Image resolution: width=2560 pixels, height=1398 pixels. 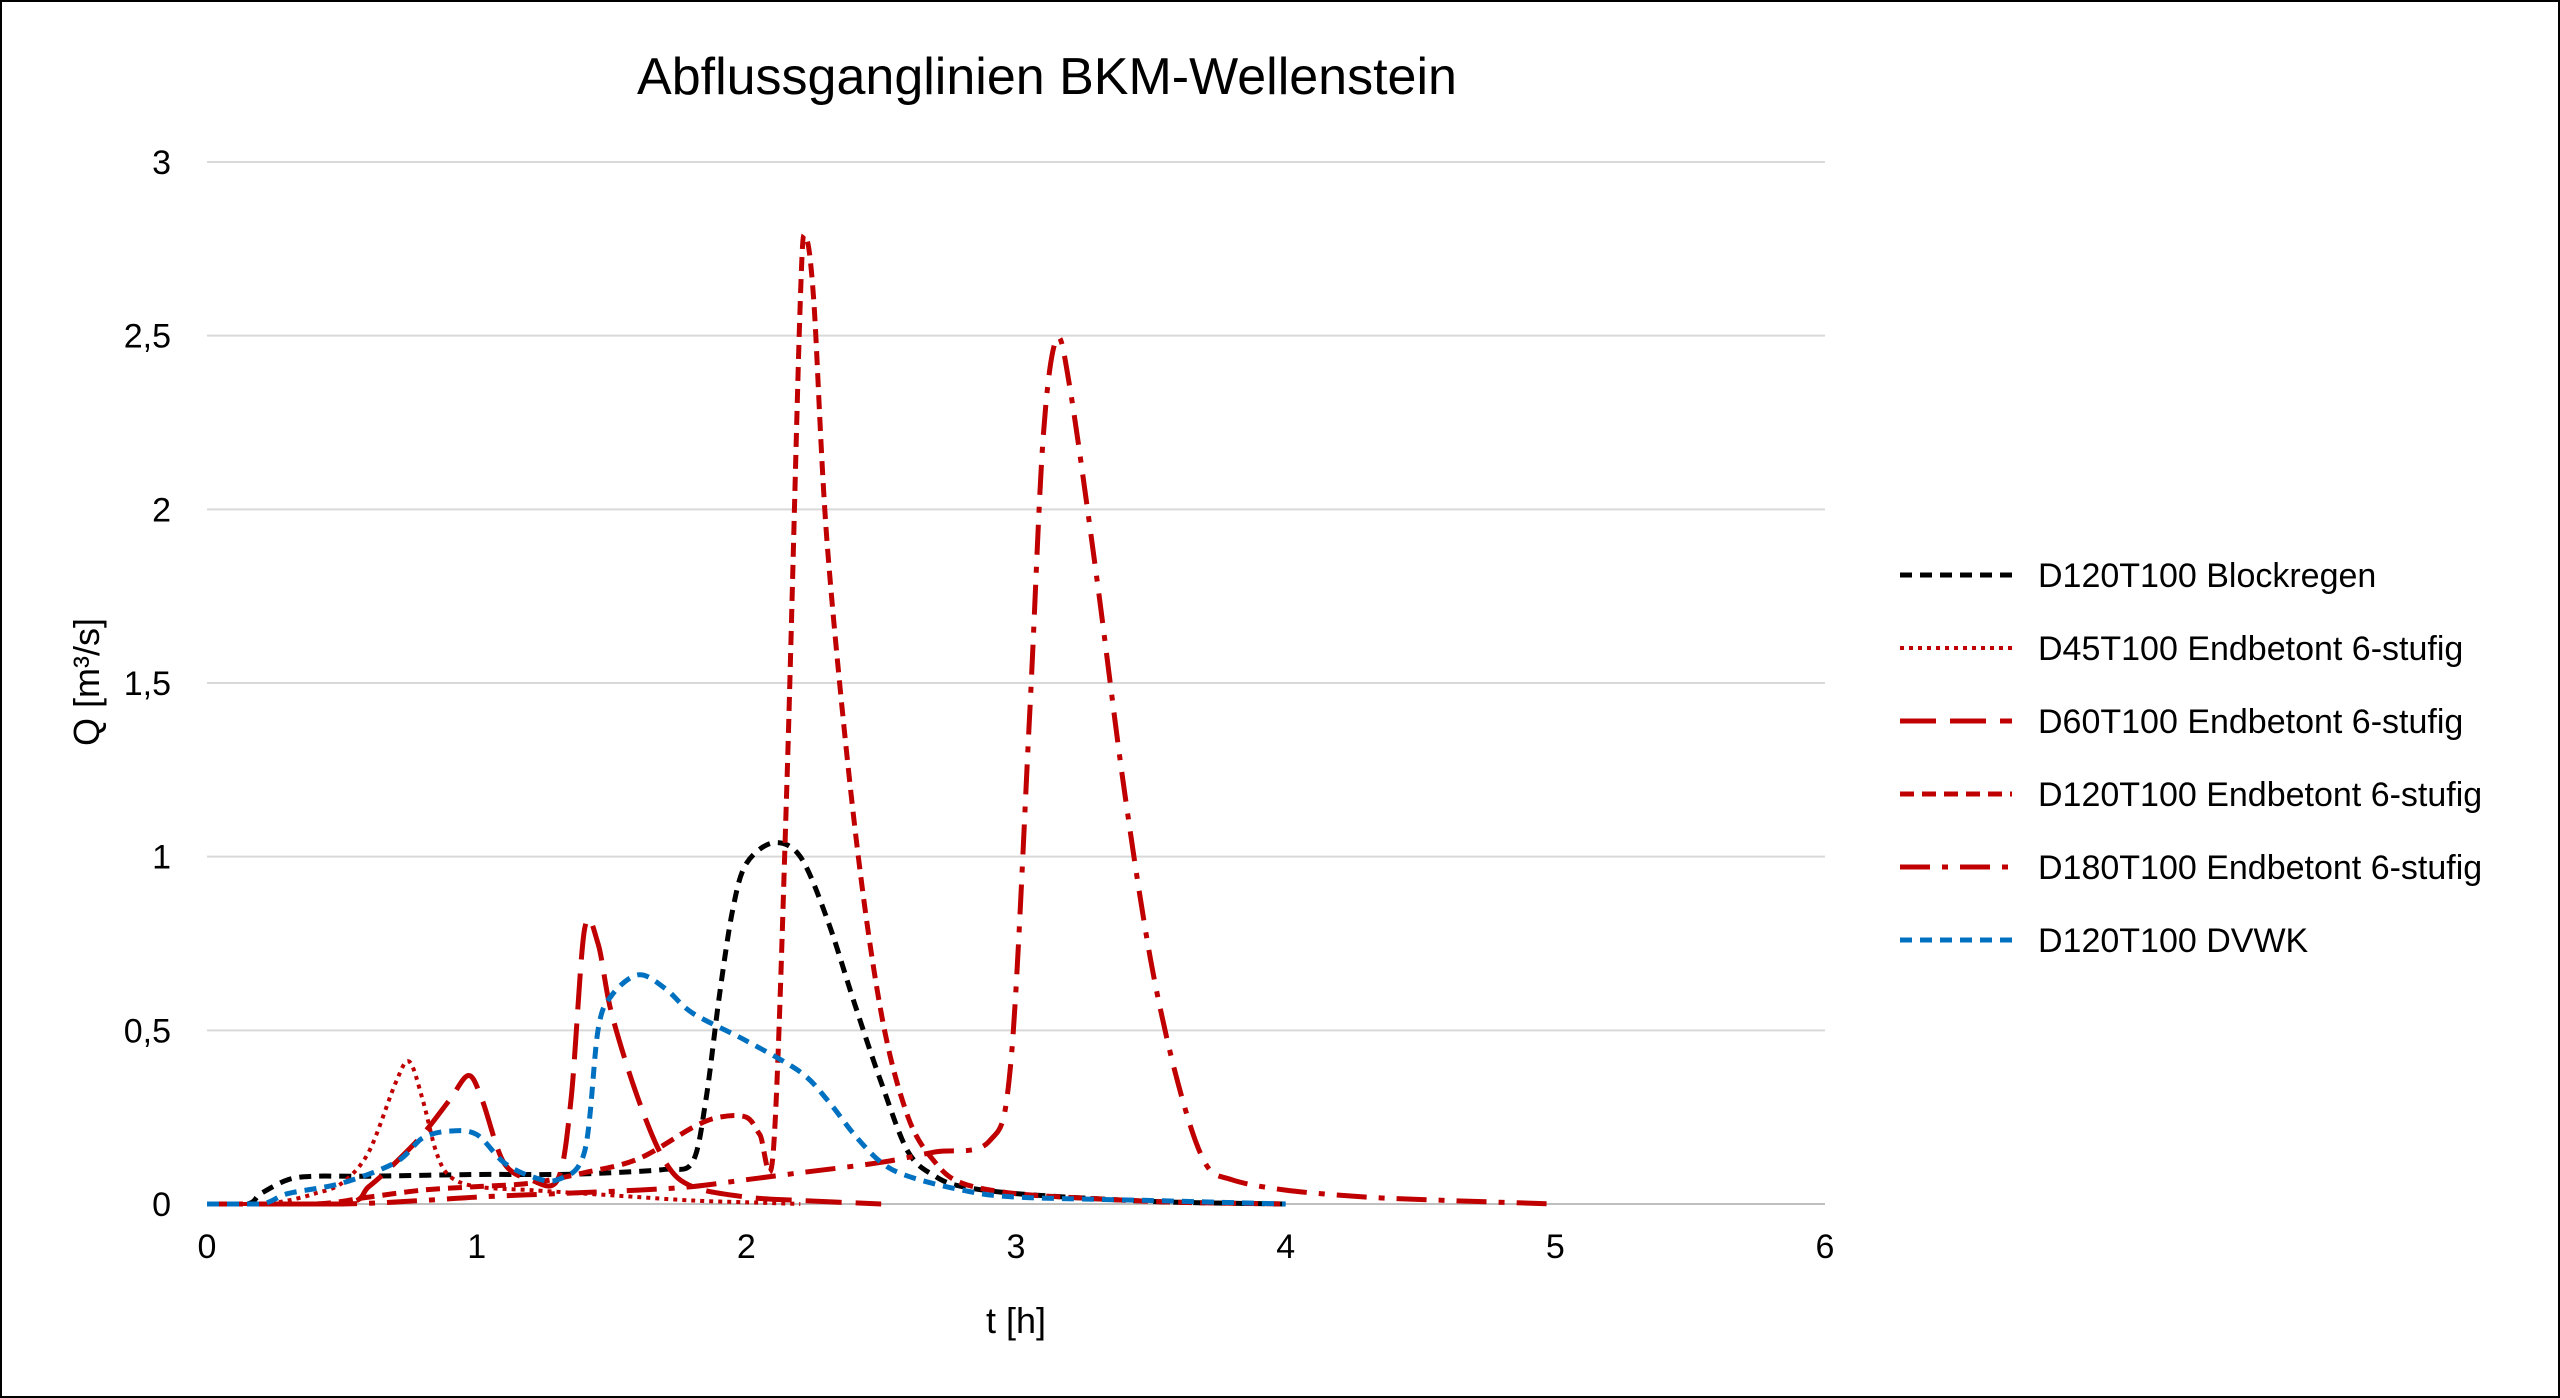 I want to click on x-axis-label: t [h], so click(x=1016, y=1320).